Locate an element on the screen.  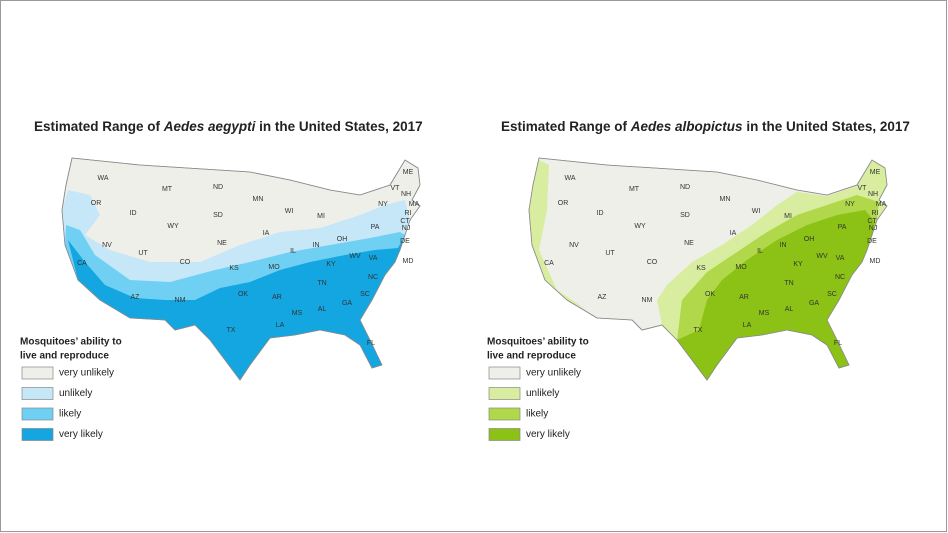
legend-label: unlikely is located at coordinates (542, 393).